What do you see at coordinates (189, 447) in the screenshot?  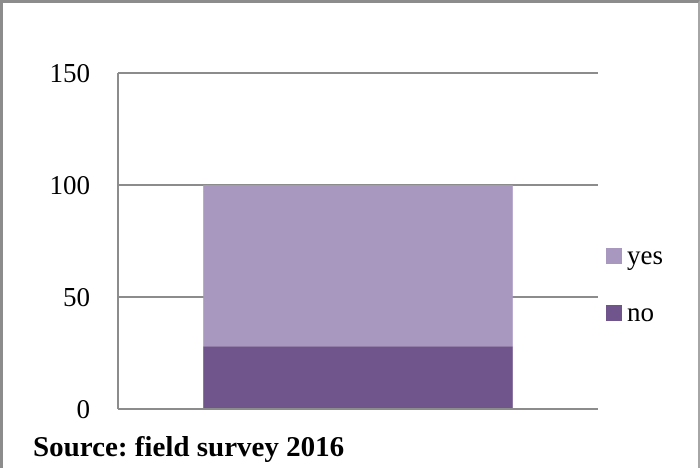 I see `source-note: Source: field survey 2016` at bounding box center [189, 447].